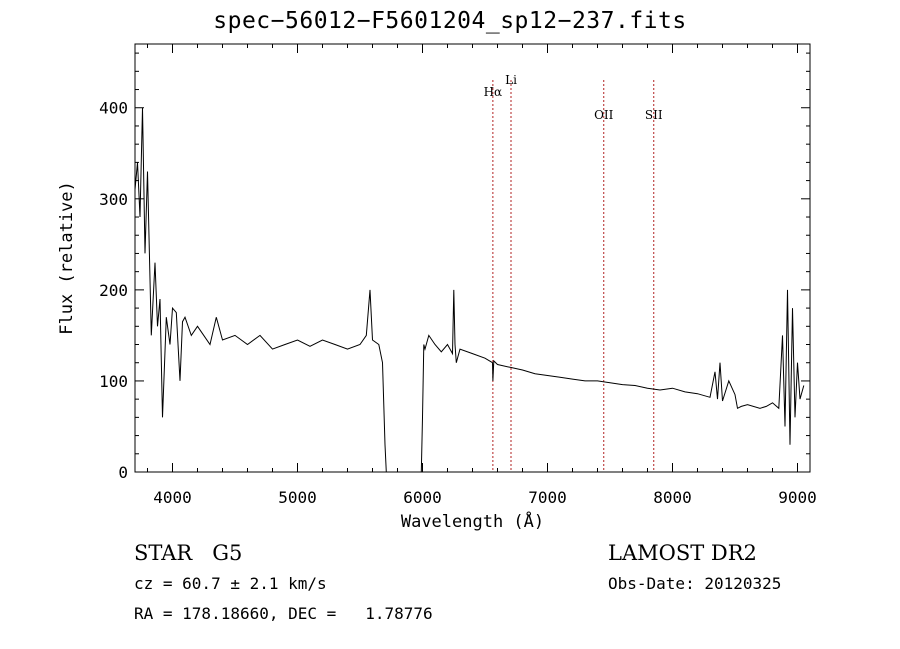  What do you see at coordinates (113, 199) in the screenshot?
I see `y-tick-label: 300` at bounding box center [113, 199].